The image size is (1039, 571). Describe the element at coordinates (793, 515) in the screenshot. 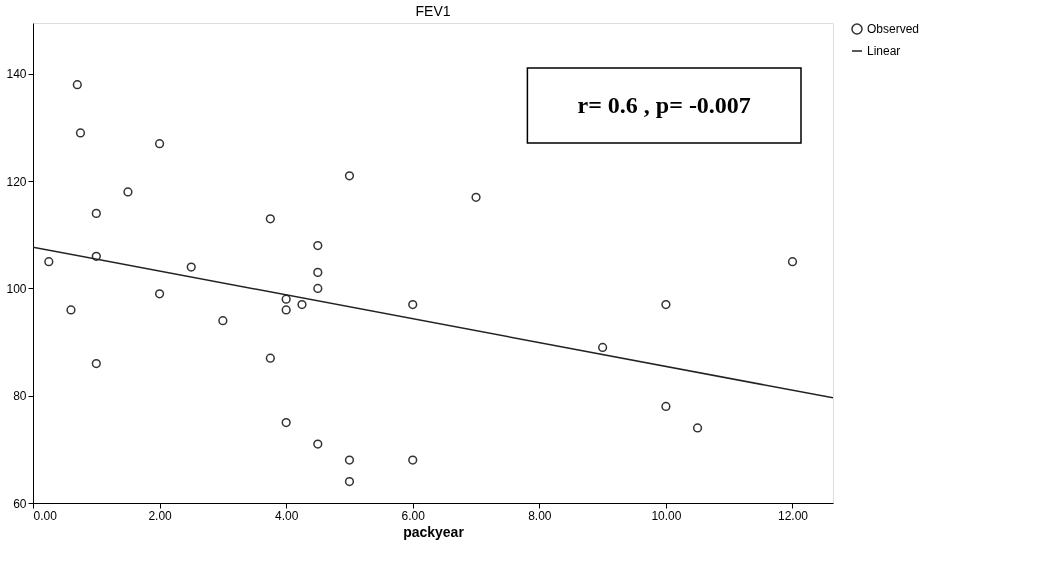

I see `x-tick-label: 12.00` at that location.